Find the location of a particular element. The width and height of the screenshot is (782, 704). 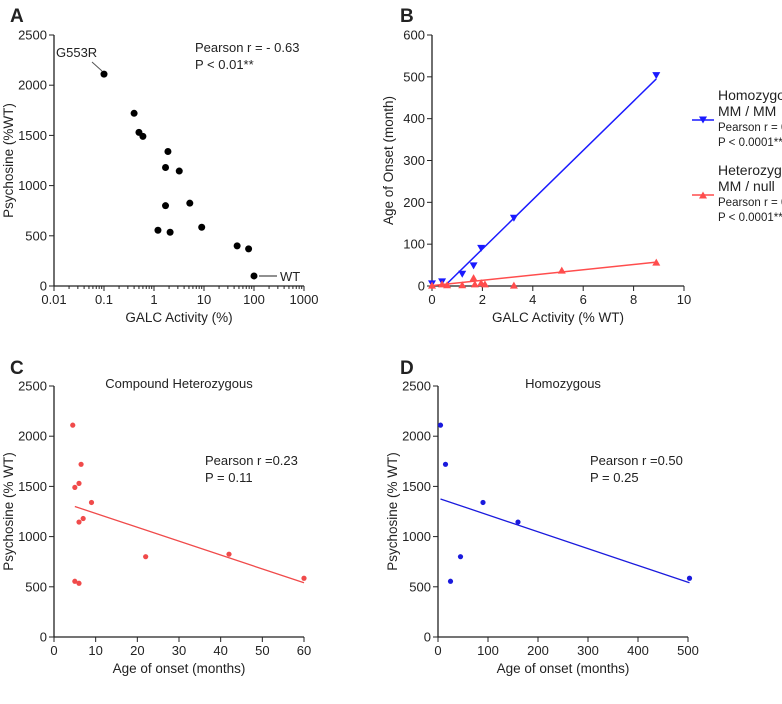

y-tick-label: 300 is located at coordinates (414, 160).